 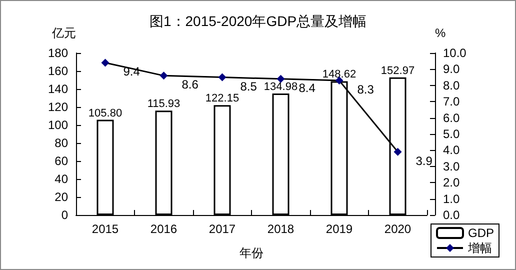 What do you see at coordinates (222, 229) in the screenshot?
I see `x-tick-label: 2017` at bounding box center [222, 229].